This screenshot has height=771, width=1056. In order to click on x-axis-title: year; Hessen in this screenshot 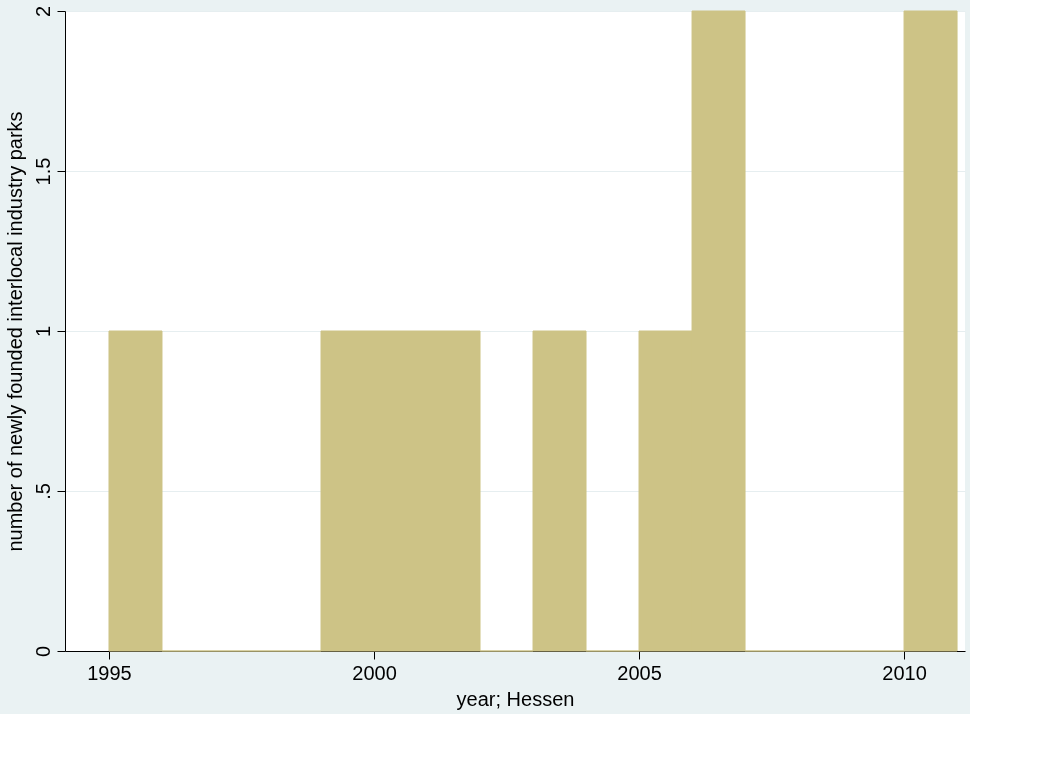, I will do `click(515, 698)`.